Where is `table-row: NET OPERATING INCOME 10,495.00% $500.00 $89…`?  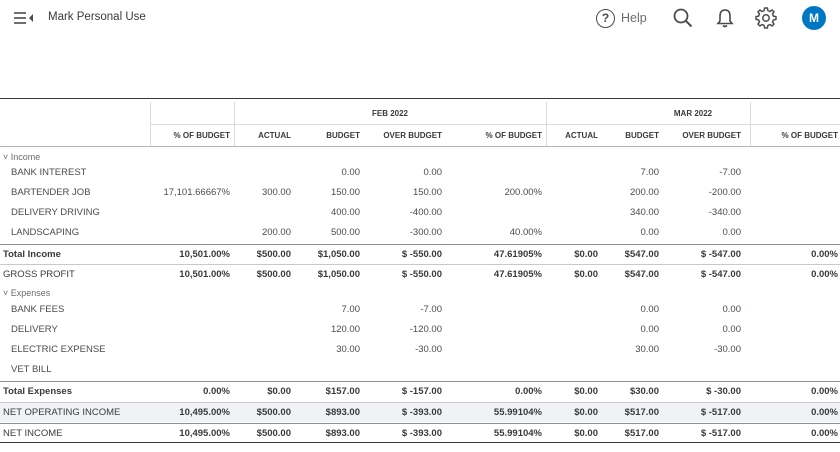
table-row: NET OPERATING INCOME 10,495.00% $500.00 $89… is located at coordinates (420, 412).